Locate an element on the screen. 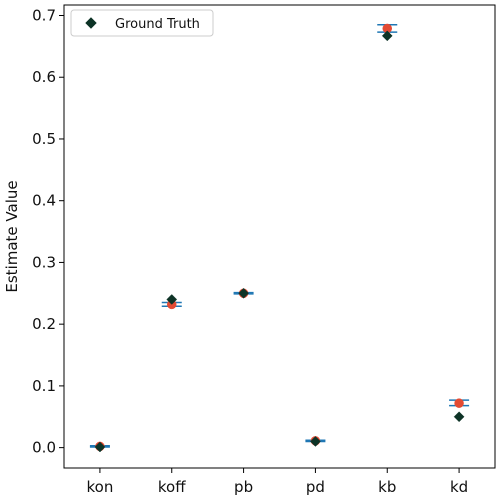 Image resolution: width=500 pixels, height=500 pixels. estimate-point is located at coordinates (459, 403).